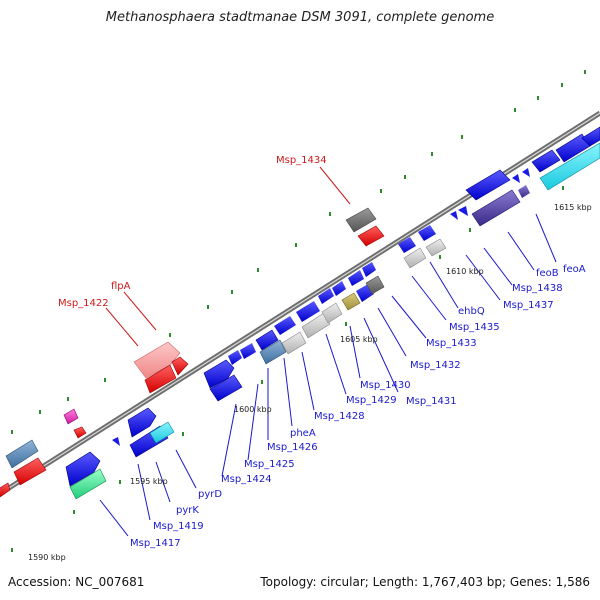 This screenshot has width=600, height=600. I want to click on gene-label: flpA, so click(121, 286).